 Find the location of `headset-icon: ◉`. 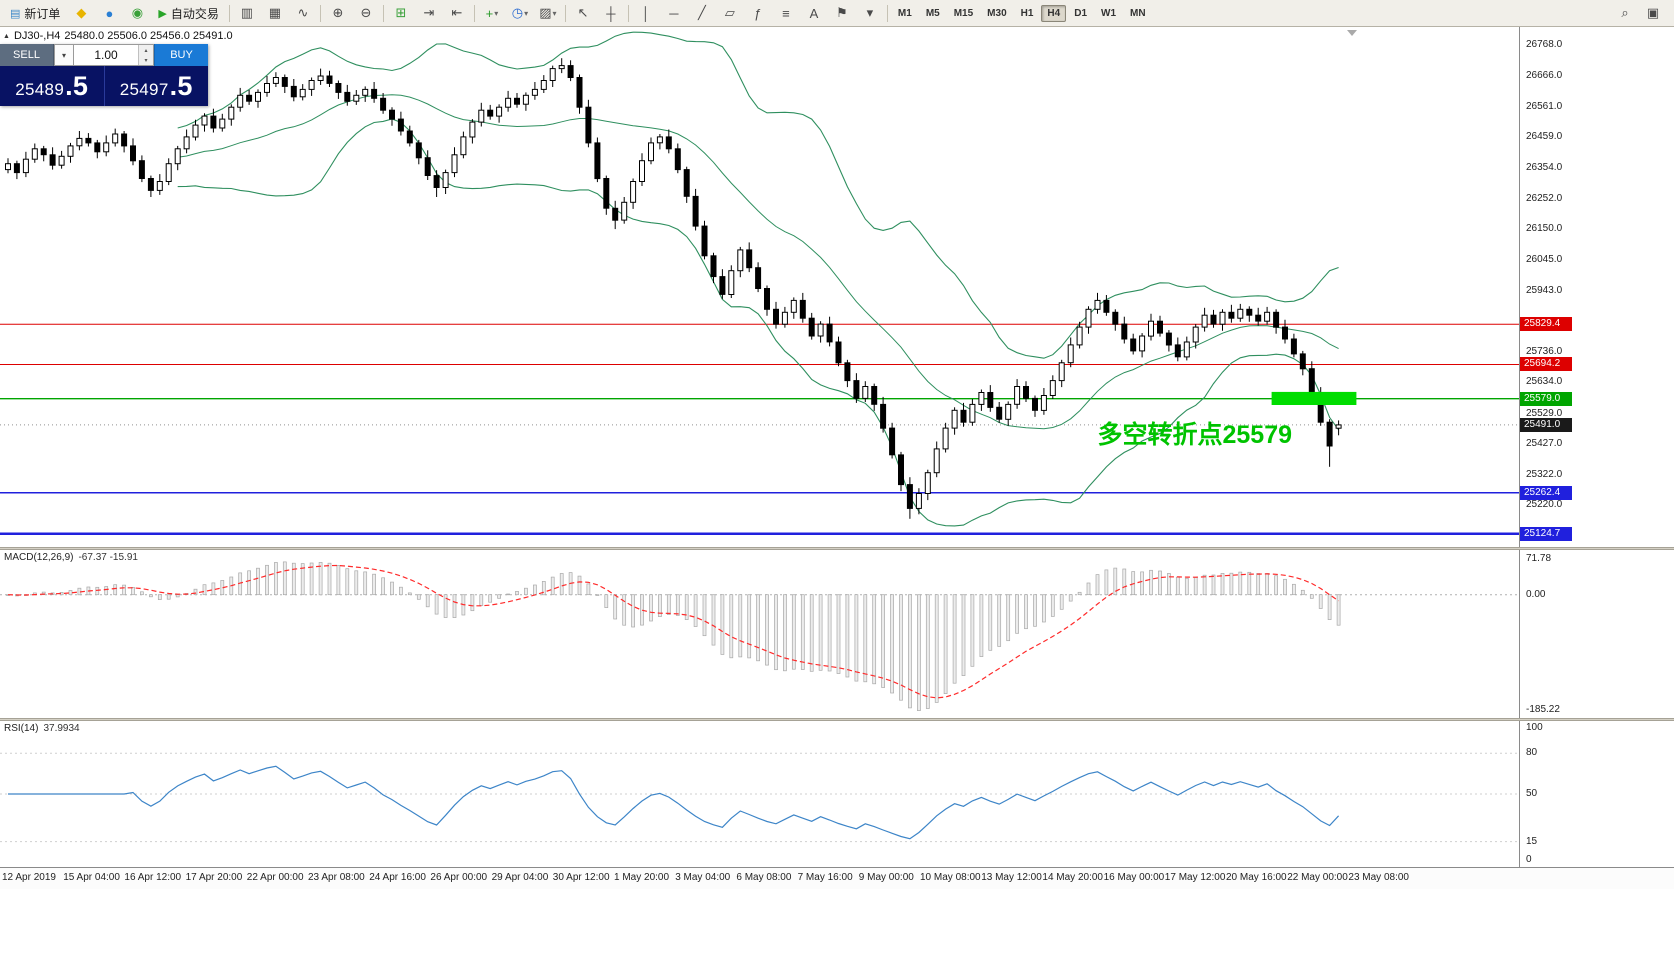

headset-icon: ◉ is located at coordinates (137, 13).